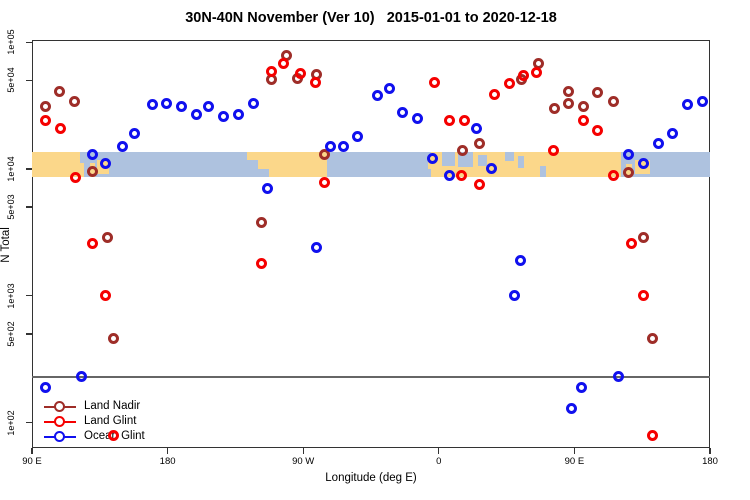 This screenshot has height=500, width=750. Describe the element at coordinates (439, 461) in the screenshot. I see `x-axis-tick-label: 0` at that location.